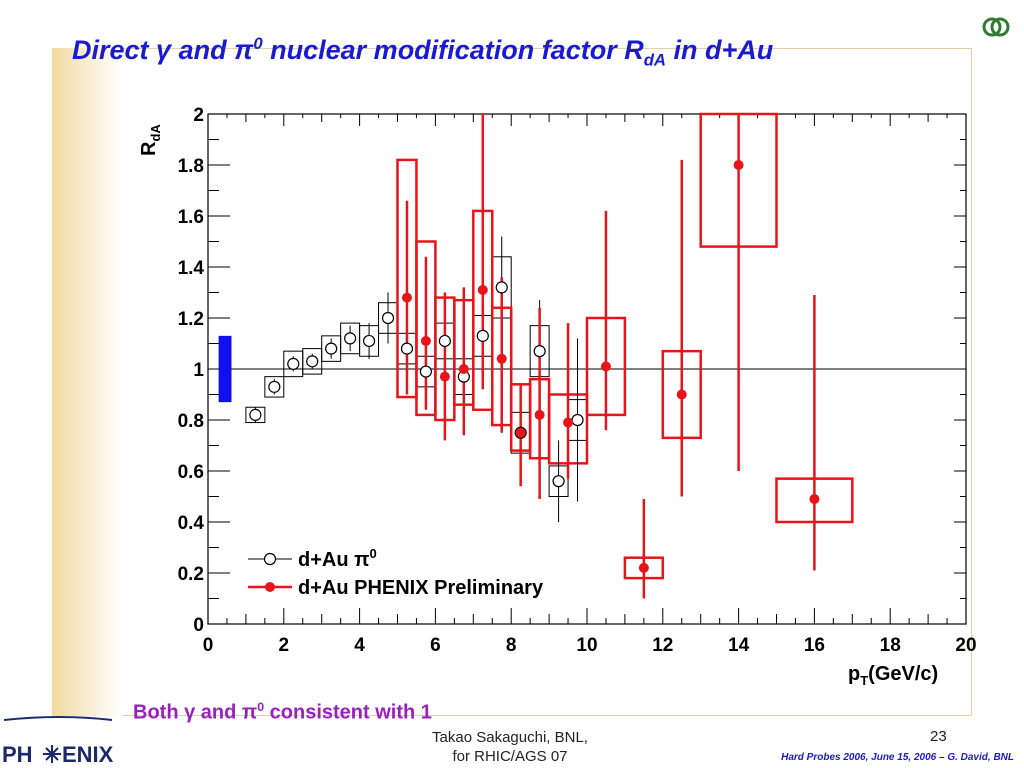 This screenshot has width=1024, height=768. Describe the element at coordinates (208, 645) in the screenshot. I see `x-tick-label: 0` at that location.